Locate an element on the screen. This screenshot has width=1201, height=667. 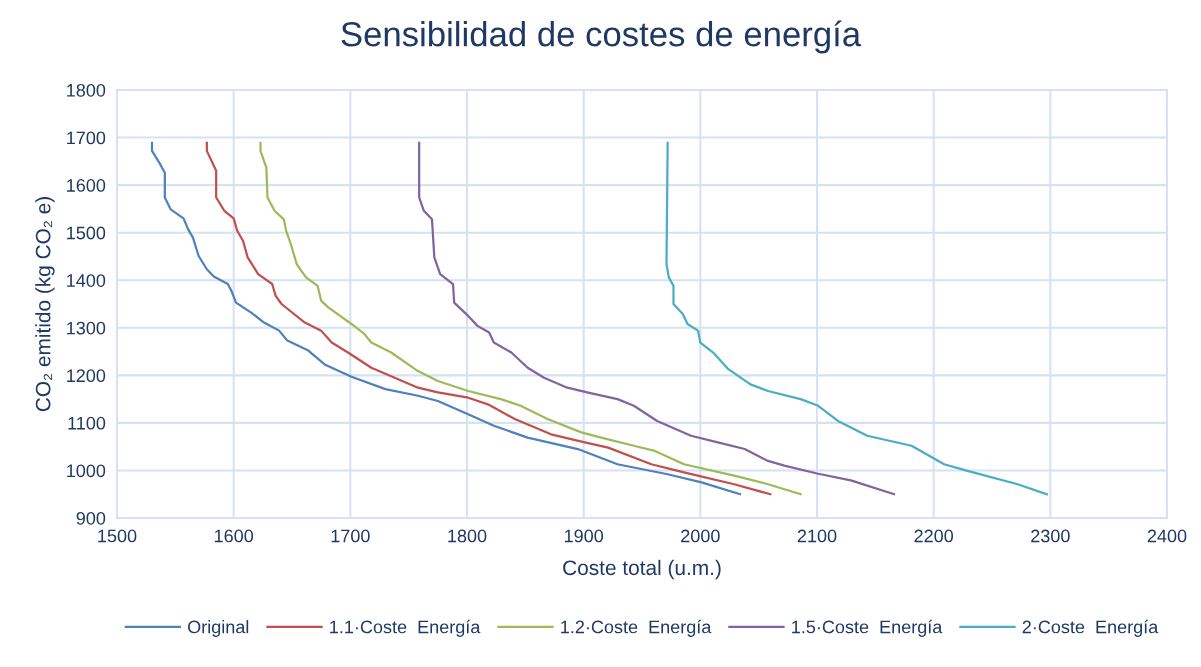
y-tick-label: 1100 is located at coordinates (87, 423).